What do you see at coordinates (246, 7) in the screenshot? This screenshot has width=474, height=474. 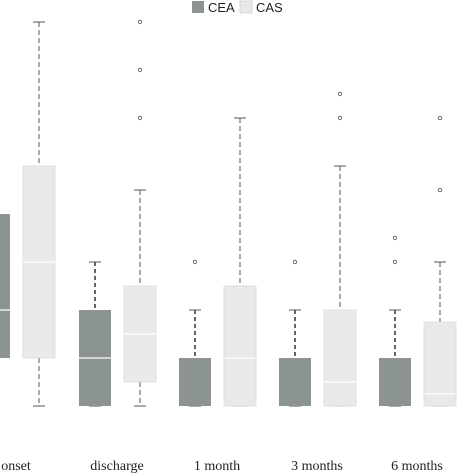 I see `legend-swatch-cas` at bounding box center [246, 7].